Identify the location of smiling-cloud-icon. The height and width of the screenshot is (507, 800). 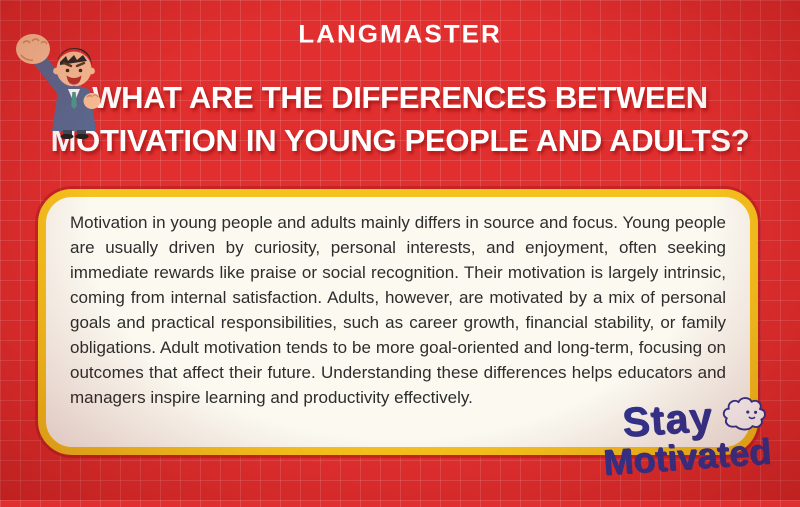
(744, 414).